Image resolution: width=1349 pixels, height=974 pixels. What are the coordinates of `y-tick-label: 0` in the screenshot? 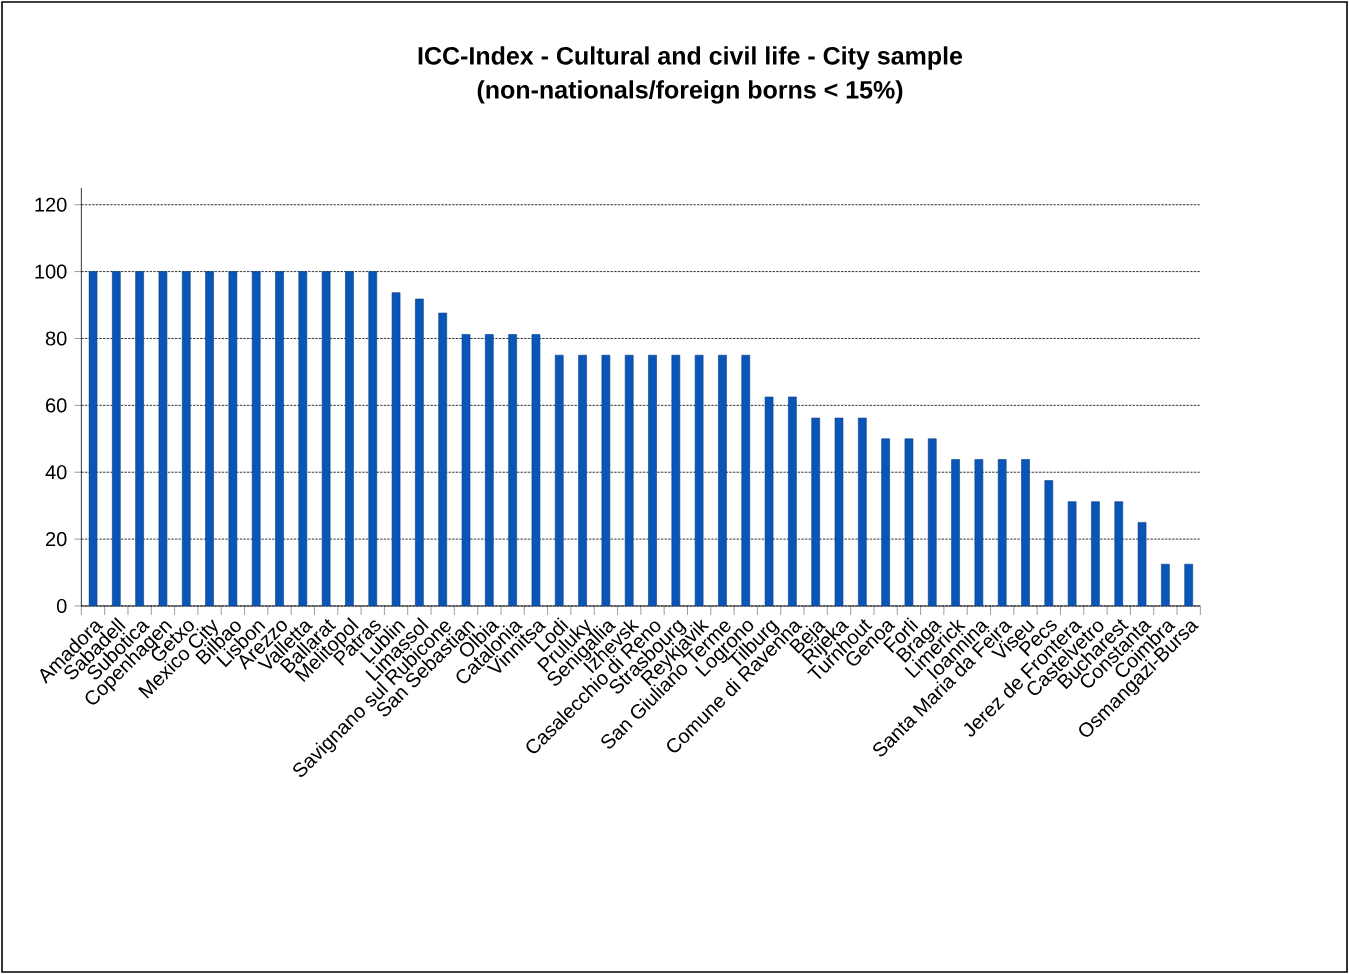 It's located at (61, 606).